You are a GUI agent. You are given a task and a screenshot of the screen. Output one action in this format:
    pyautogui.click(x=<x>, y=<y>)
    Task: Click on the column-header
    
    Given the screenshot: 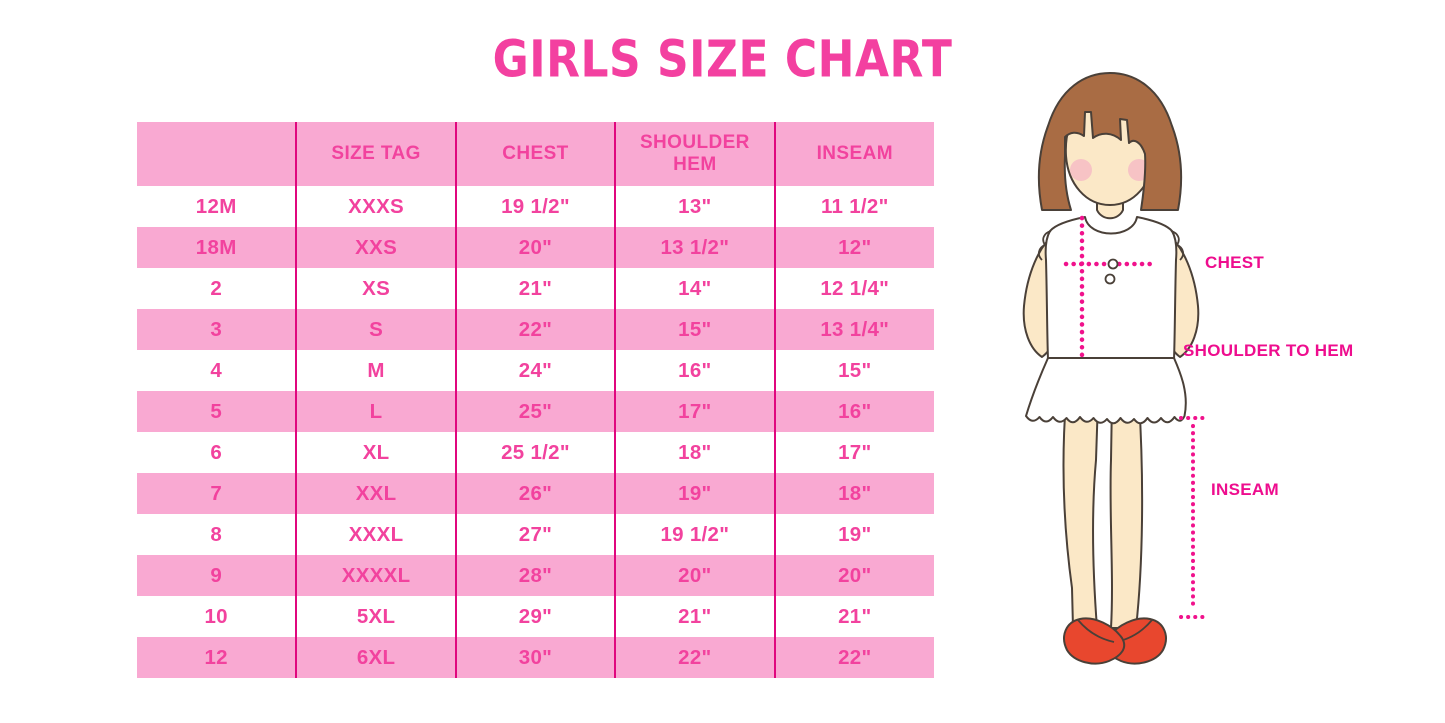 What is the action you would take?
    pyautogui.click(x=217, y=154)
    